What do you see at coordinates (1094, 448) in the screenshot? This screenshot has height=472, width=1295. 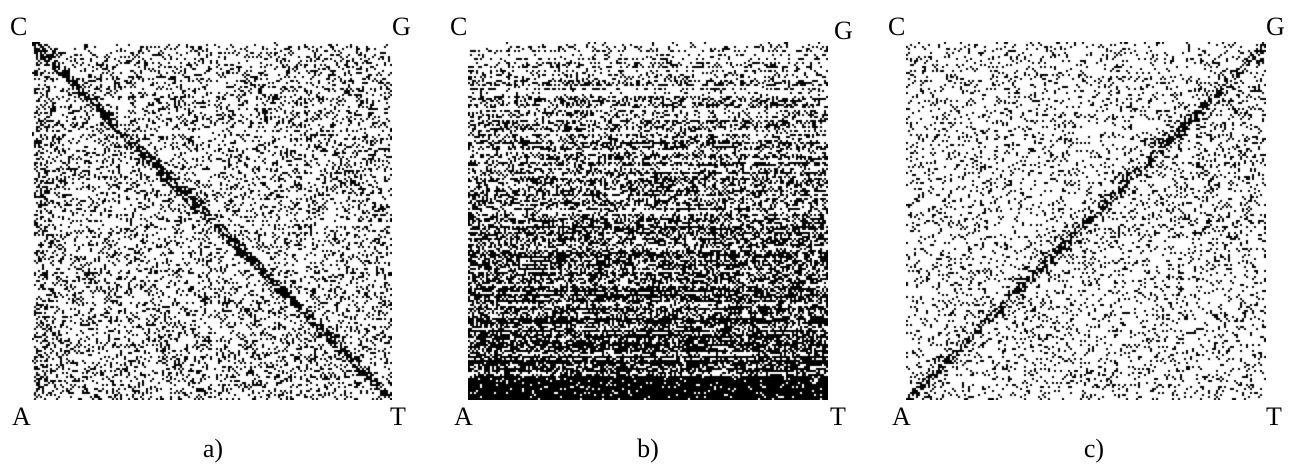 I see `panel-caption: c)` at bounding box center [1094, 448].